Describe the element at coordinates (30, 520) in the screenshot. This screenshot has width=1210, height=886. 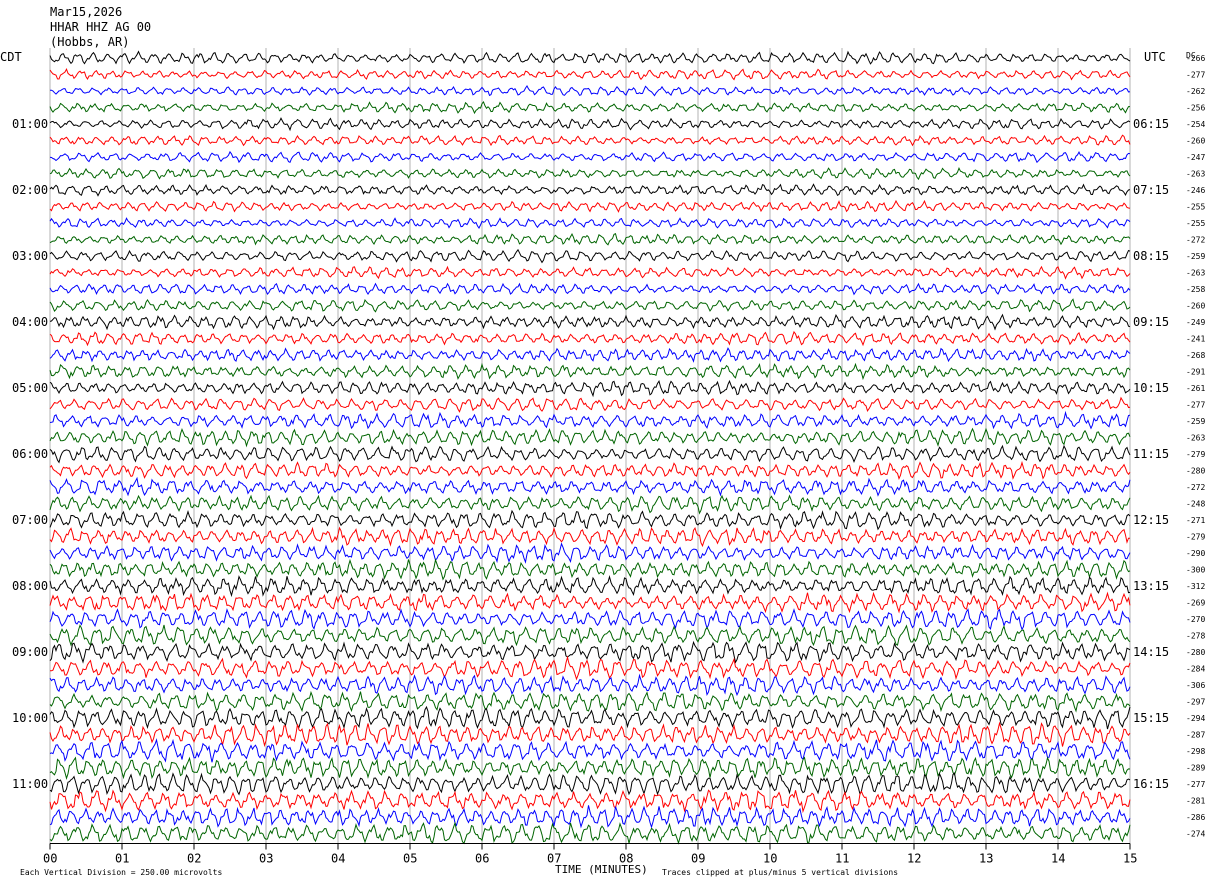
I see `left-hour-label: 07:00` at that location.